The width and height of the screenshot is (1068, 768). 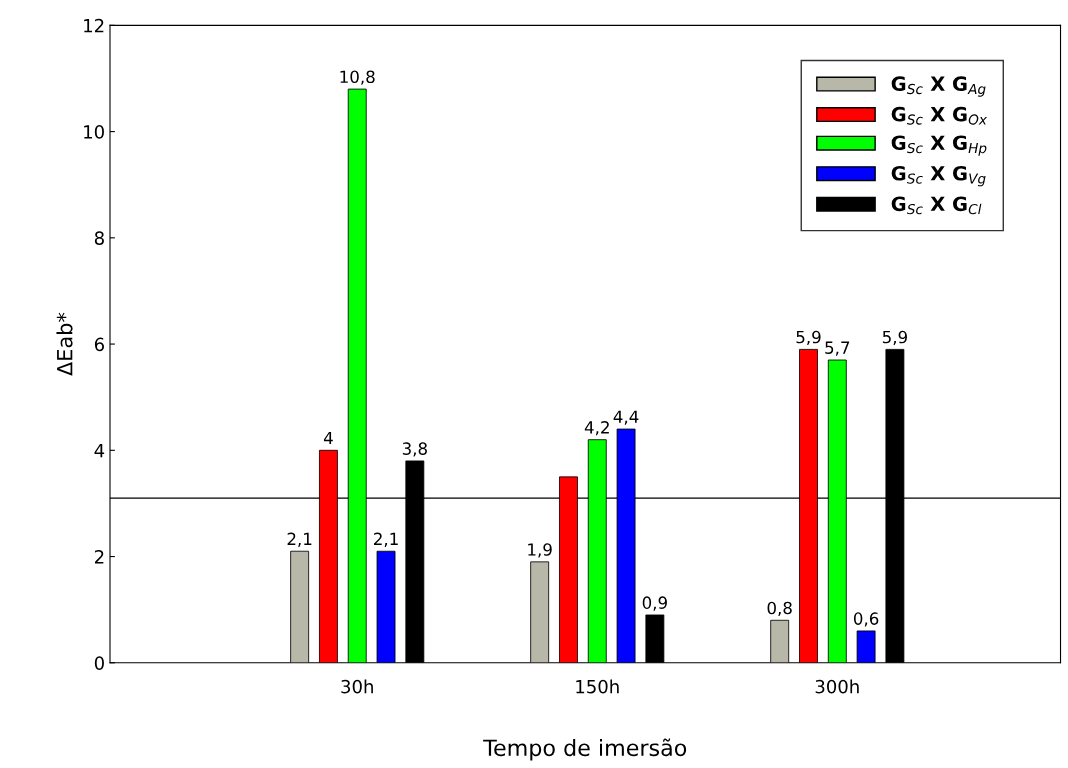 What do you see at coordinates (938, 86) in the screenshot?
I see `legend-label: G$_{Sc}$ X G$_{Ag}$` at bounding box center [938, 86].